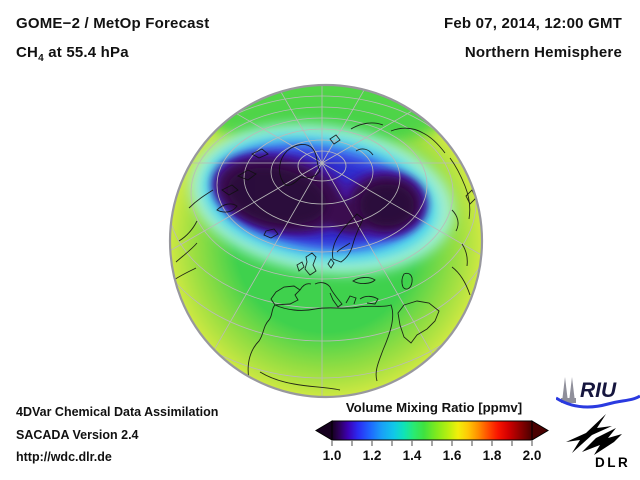 The image size is (640, 480). What do you see at coordinates (343, 247) in the screenshot?
I see `coast-baltic` at bounding box center [343, 247].